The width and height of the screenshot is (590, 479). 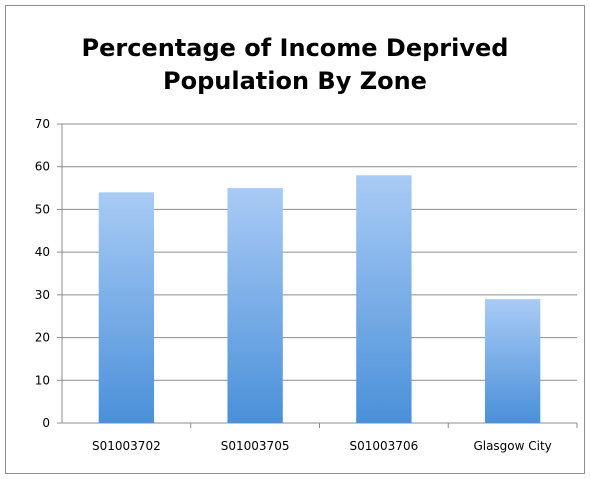 I want to click on y-tick-label: 60, so click(x=42, y=167).